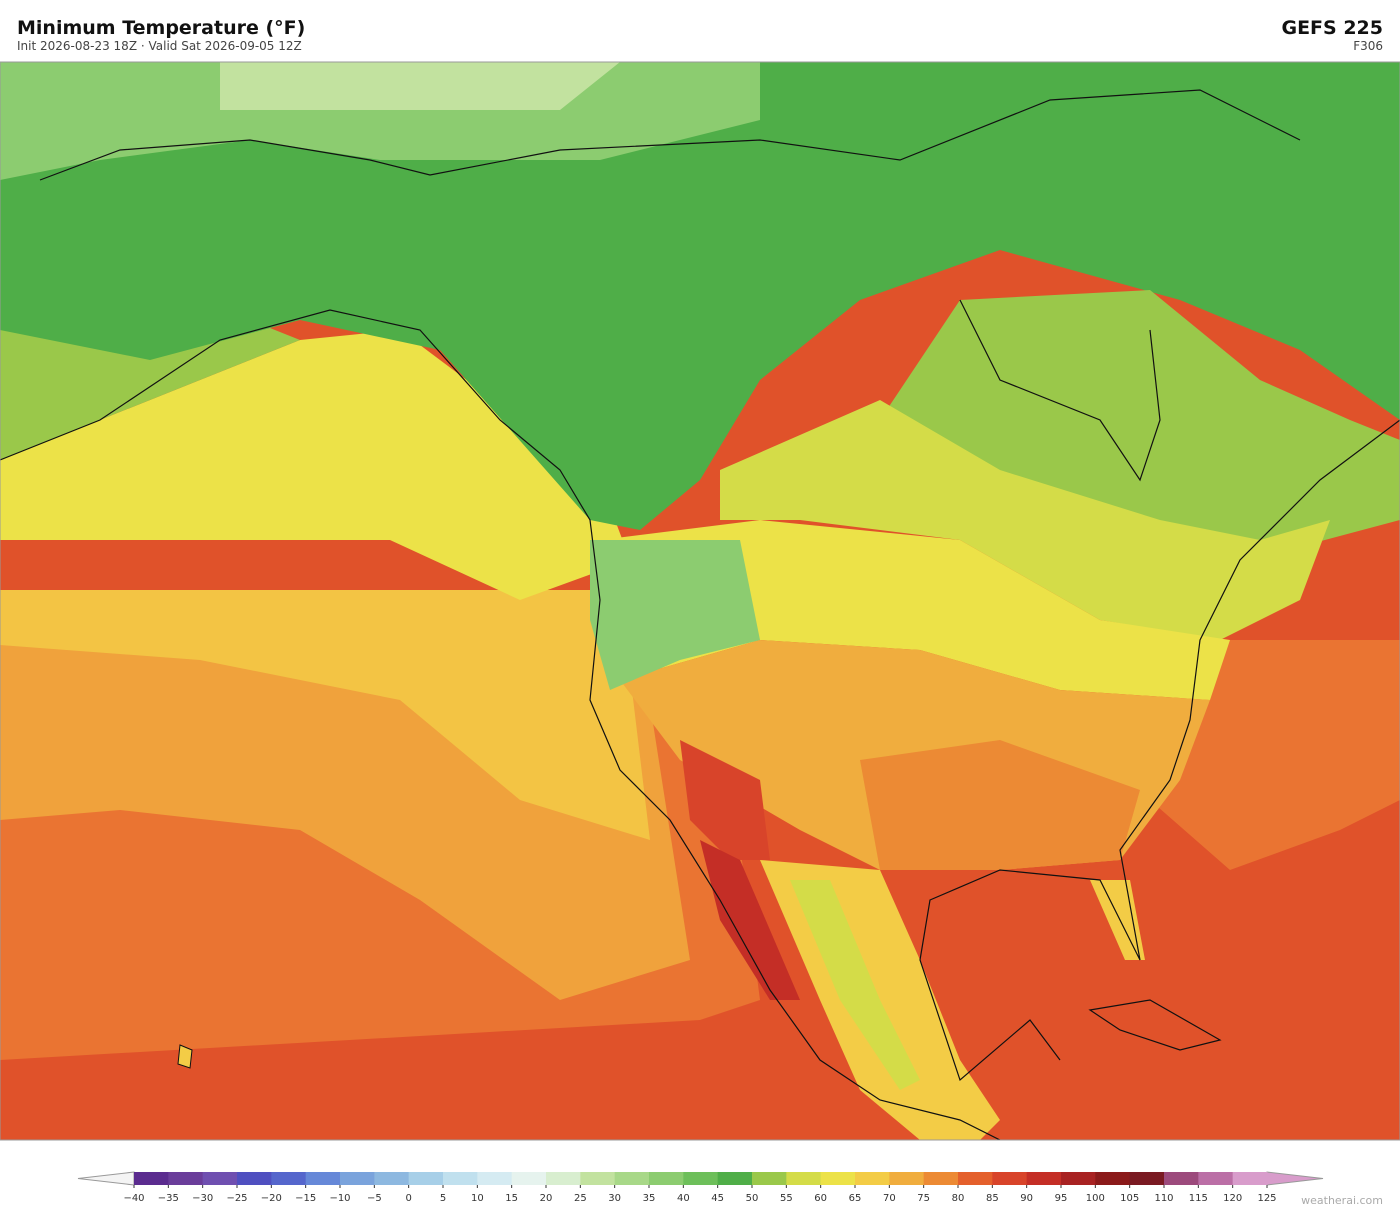 Image resolution: width=1400 pixels, height=1215 pixels. I want to click on colorbar-tick-label: 90, so click(1026, 1198).